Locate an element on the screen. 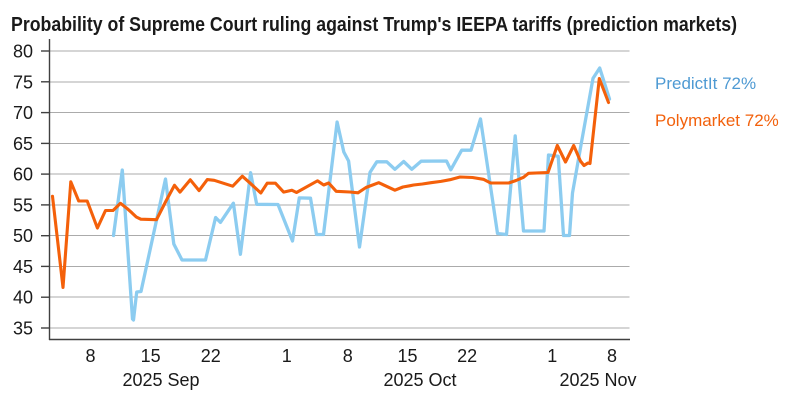  svg-text: 60 is located at coordinates (23, 175).